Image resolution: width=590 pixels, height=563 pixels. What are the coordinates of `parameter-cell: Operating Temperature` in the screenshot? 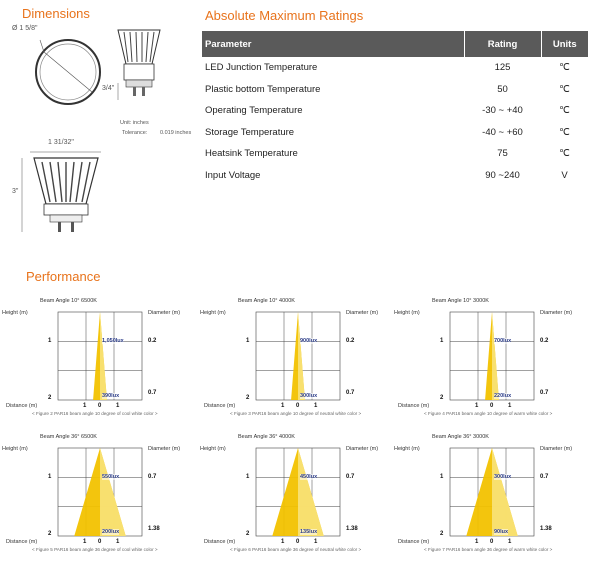 It's located at (254, 111).